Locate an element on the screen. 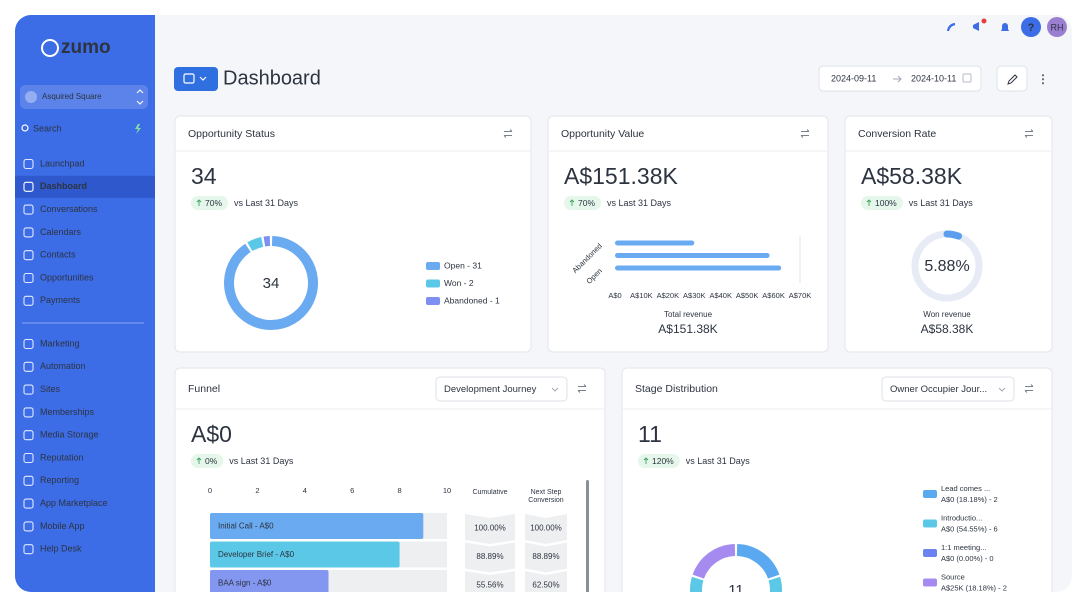 This screenshot has width=1087, height=608. search-icon is located at coordinates (25, 128).